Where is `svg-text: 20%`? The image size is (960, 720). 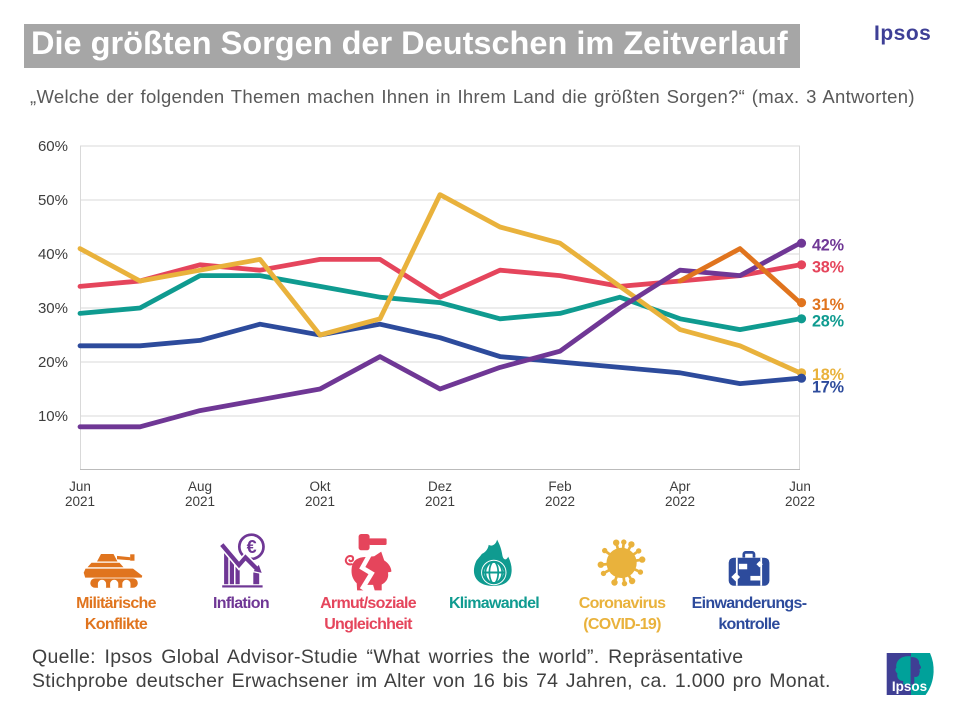
svg-text: 20% is located at coordinates (53, 362).